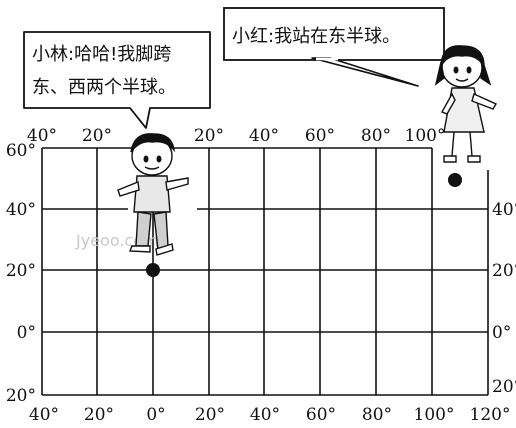 This screenshot has width=516, height=428. What do you see at coordinates (155, 415) in the screenshot?
I see `x-bottom-label: 0°` at bounding box center [155, 415].